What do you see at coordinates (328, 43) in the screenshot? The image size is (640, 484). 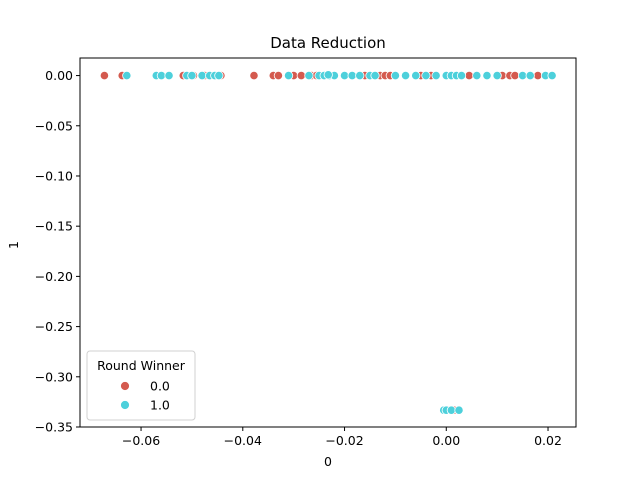 I see `chart-title: Data Reduction` at bounding box center [328, 43].